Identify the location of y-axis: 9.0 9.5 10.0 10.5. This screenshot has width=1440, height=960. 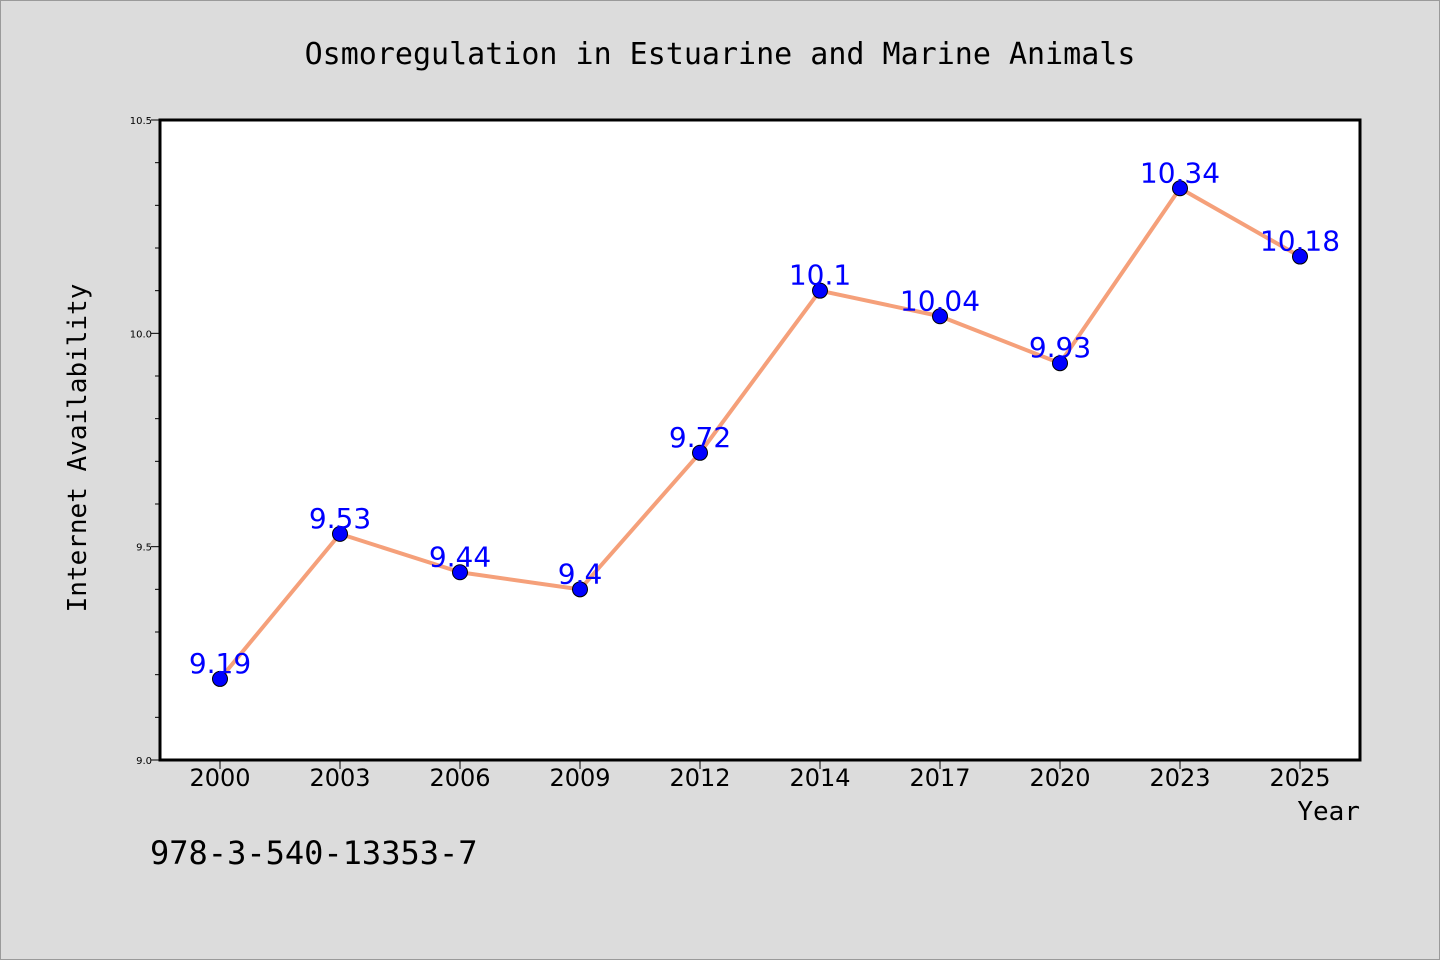
(145, 441).